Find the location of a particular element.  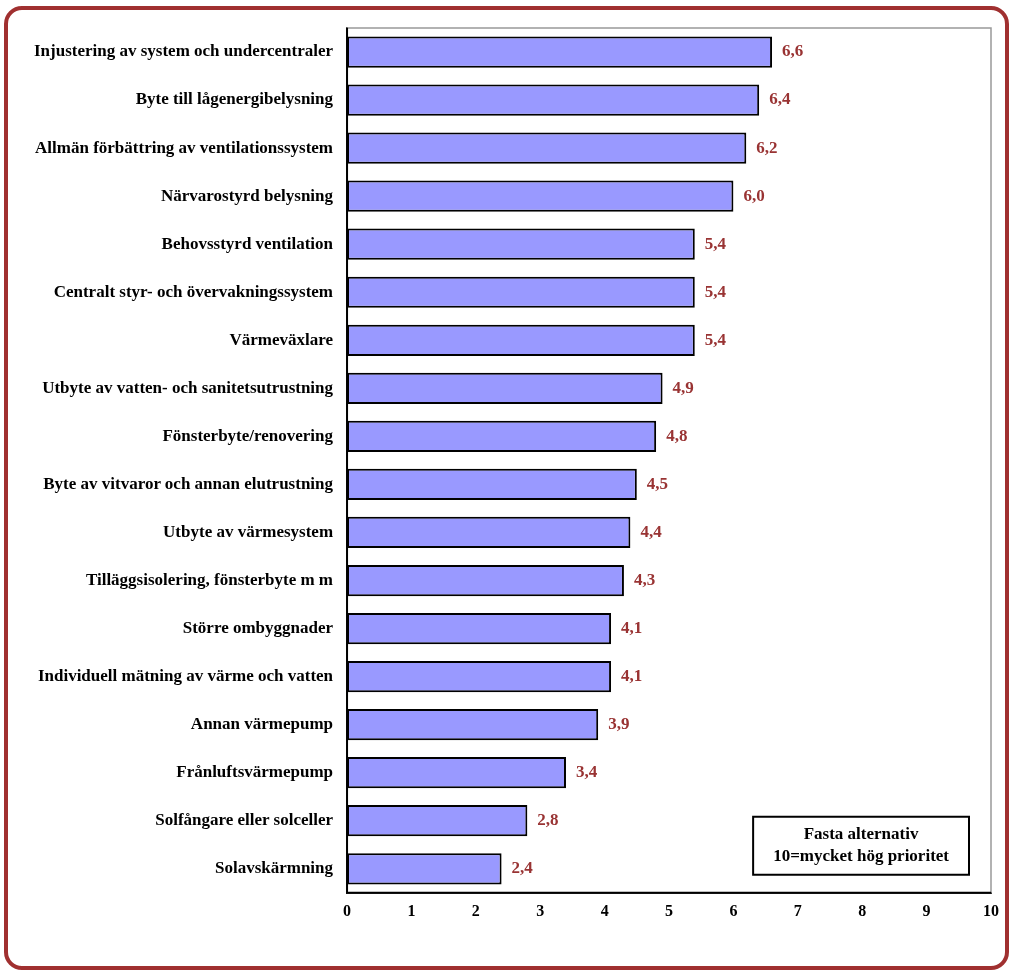

y-tick-label: Större ombyggnader is located at coordinates (258, 627).